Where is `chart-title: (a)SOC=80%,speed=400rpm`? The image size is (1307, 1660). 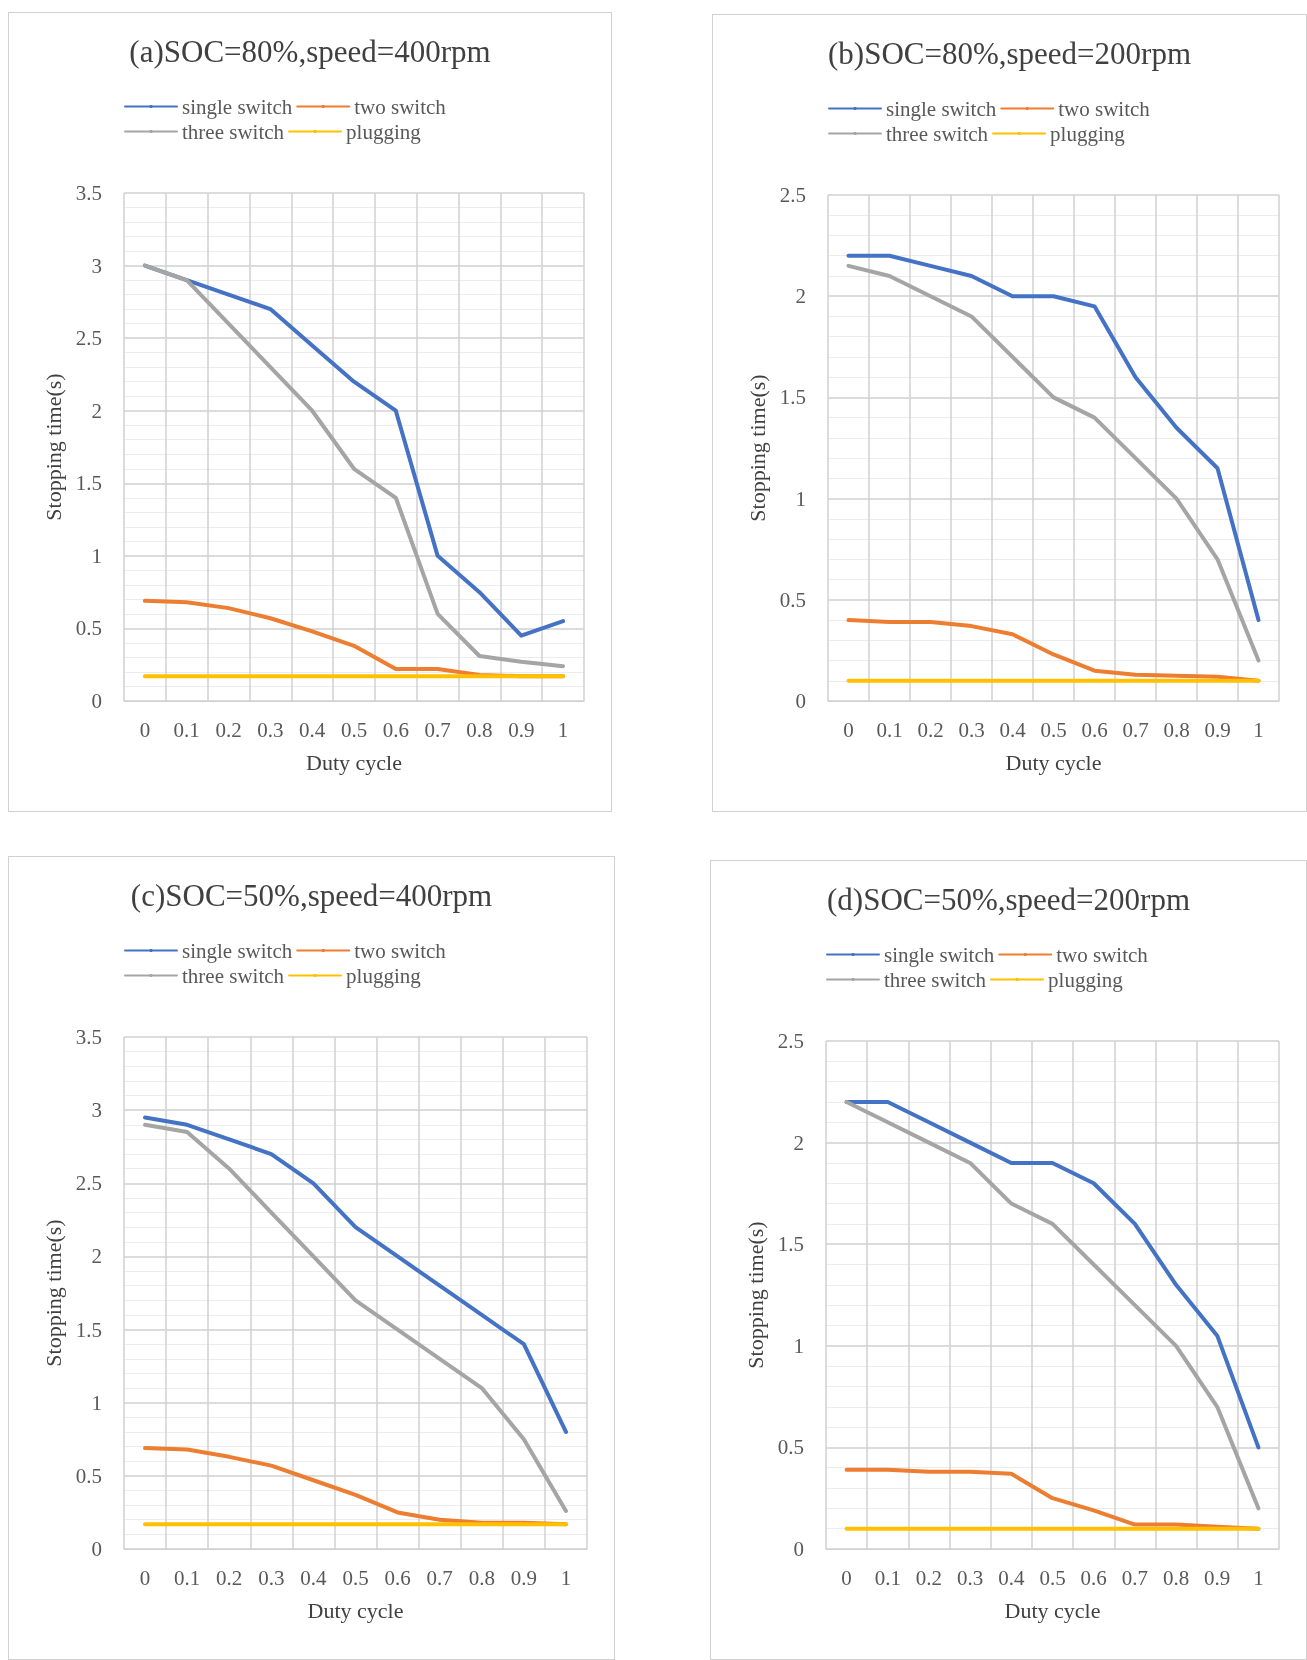 chart-title: (a)SOC=80%,speed=400rpm is located at coordinates (310, 51).